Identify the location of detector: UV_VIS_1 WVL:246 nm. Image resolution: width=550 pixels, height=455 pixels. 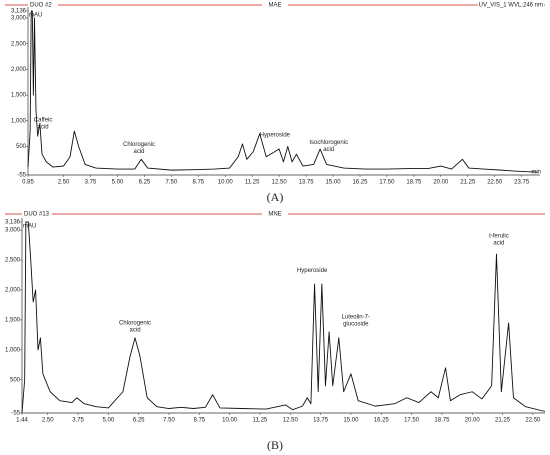
(511, 6).